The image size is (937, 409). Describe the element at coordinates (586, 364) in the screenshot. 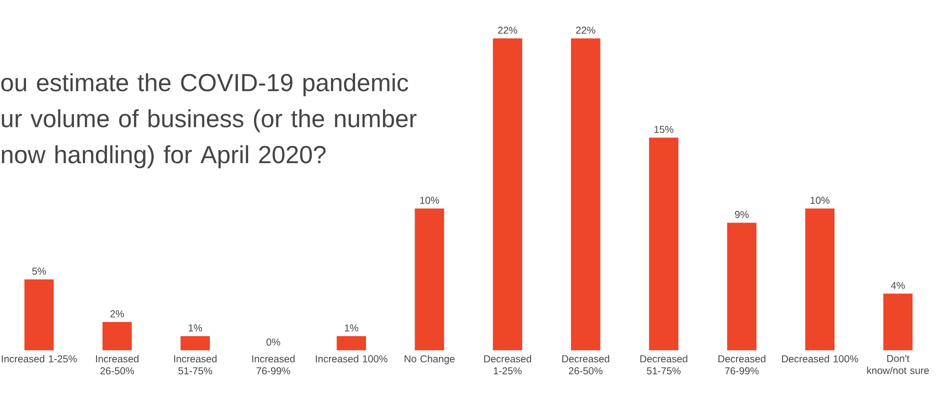

I see `x-tick-label: Decreased 26-50%` at that location.